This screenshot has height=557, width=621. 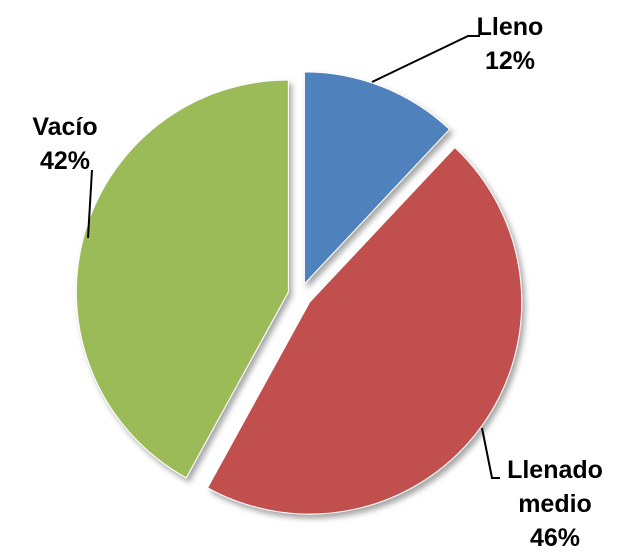 What do you see at coordinates (555, 487) in the screenshot?
I see `category-label: Llenado medio` at bounding box center [555, 487].